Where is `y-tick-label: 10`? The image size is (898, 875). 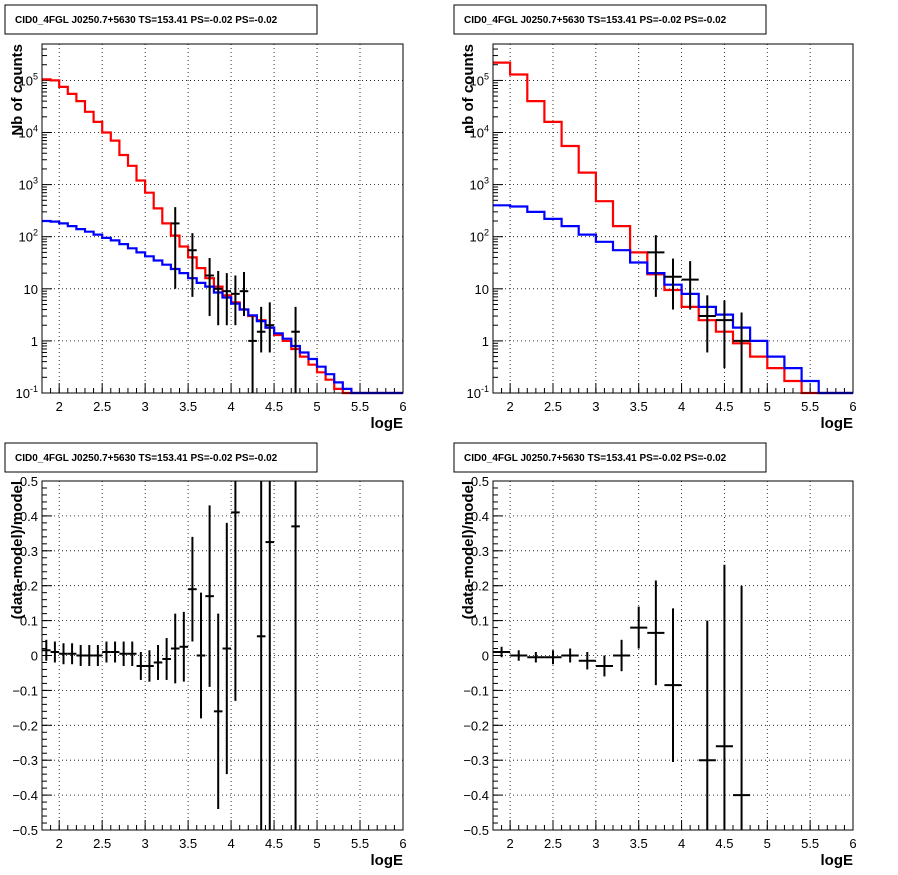
y-tick-label: 10 is located at coordinates (482, 289).